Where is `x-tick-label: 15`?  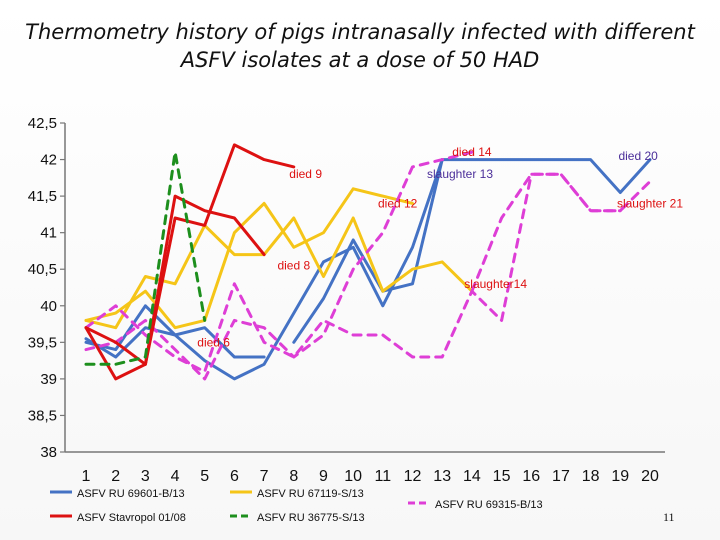
x-tick-label: 15 is located at coordinates (502, 476).